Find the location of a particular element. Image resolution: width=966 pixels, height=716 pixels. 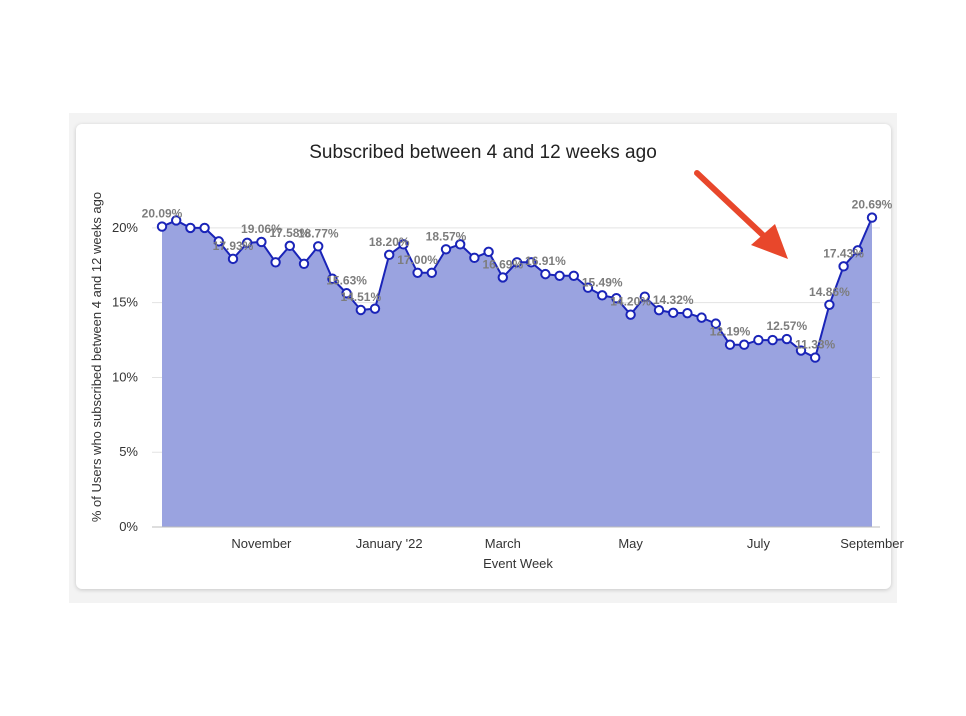

x-axis-title: Event Week is located at coordinates (518, 563).